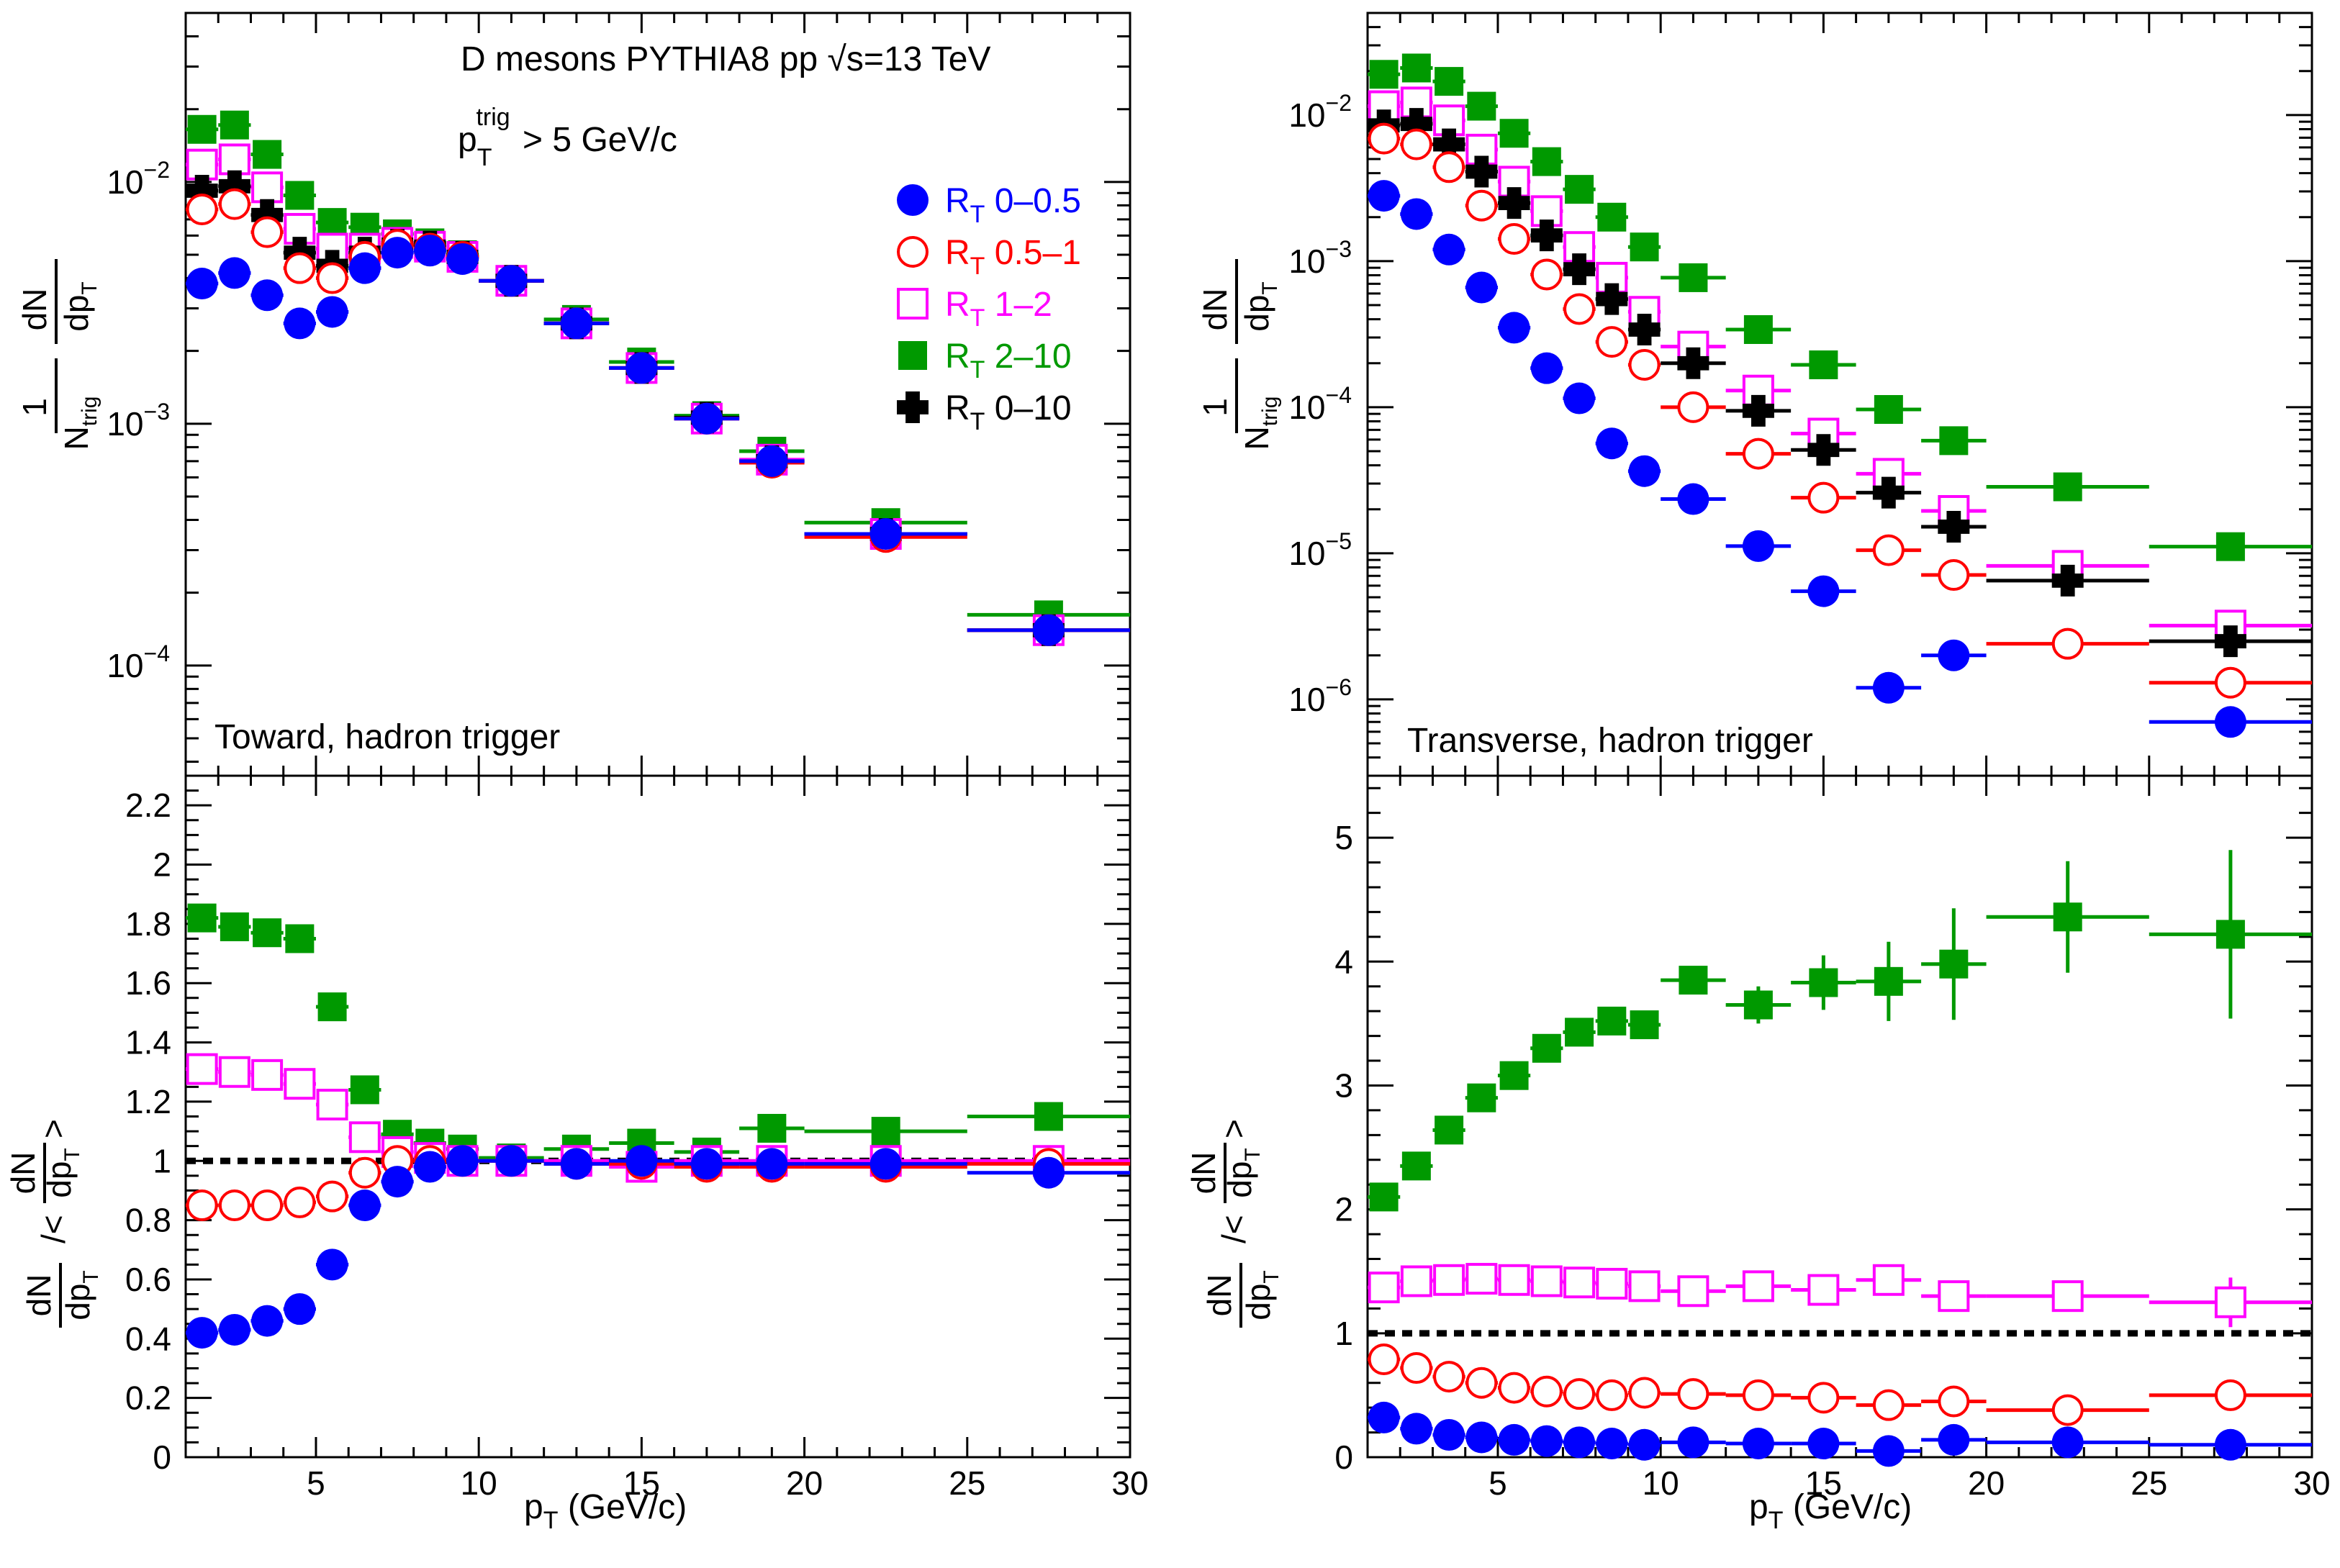 The width and height of the screenshot is (2340, 1568). What do you see at coordinates (1320, 550) in the screenshot?
I see `y-tick-label: 10⁻⁵` at bounding box center [1320, 550].